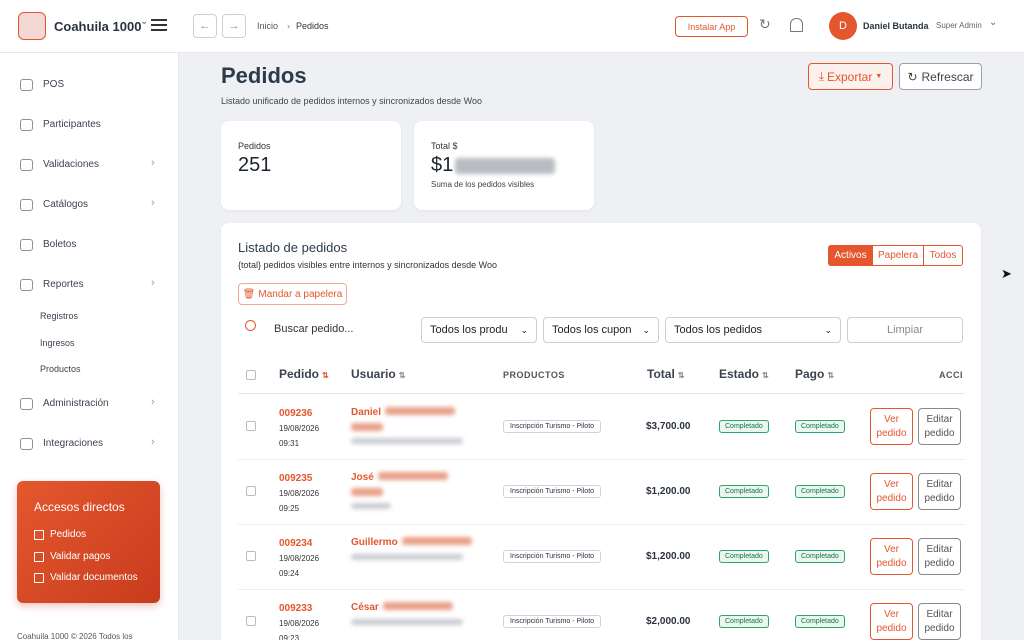  I want to click on nav-subitem: Productos, so click(60, 369).